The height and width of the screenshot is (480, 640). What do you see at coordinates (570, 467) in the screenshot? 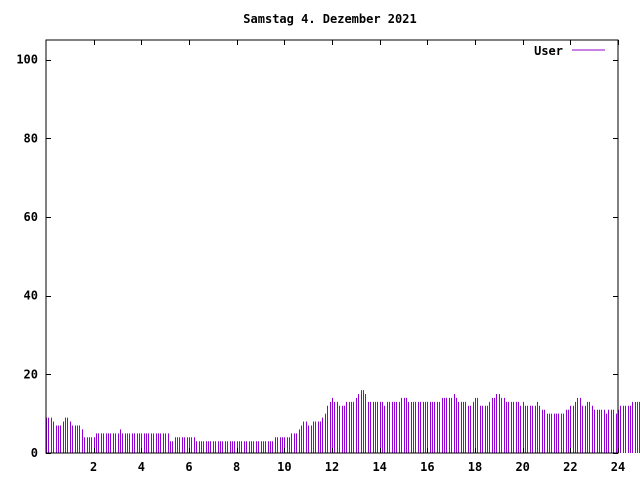
I see `x-tick-label: 22` at bounding box center [570, 467].